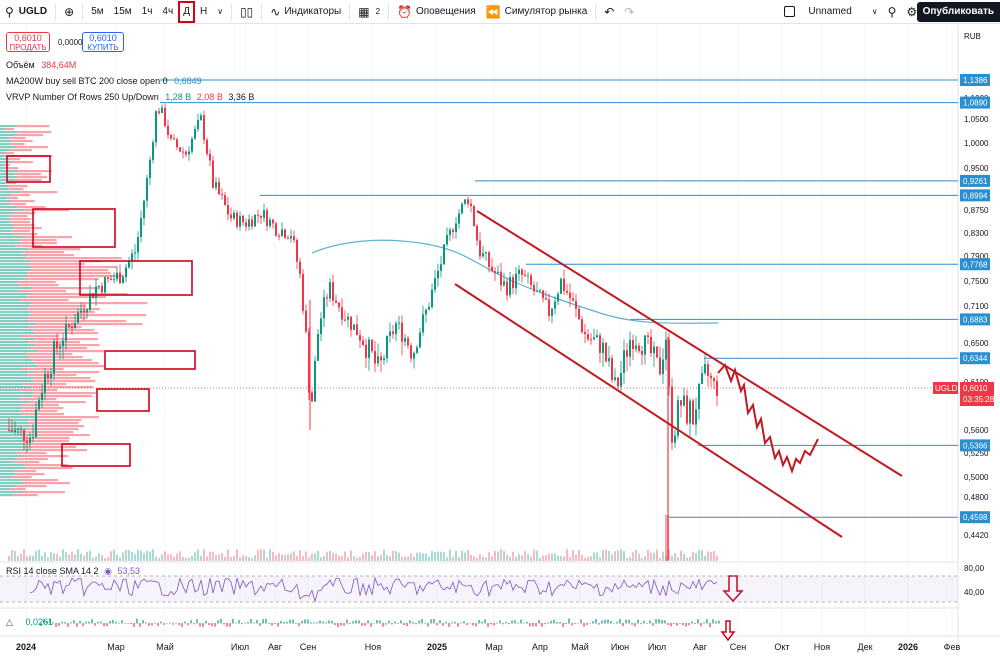 This screenshot has height=656, width=1000. I want to click on redo-button: ↷, so click(629, 12).